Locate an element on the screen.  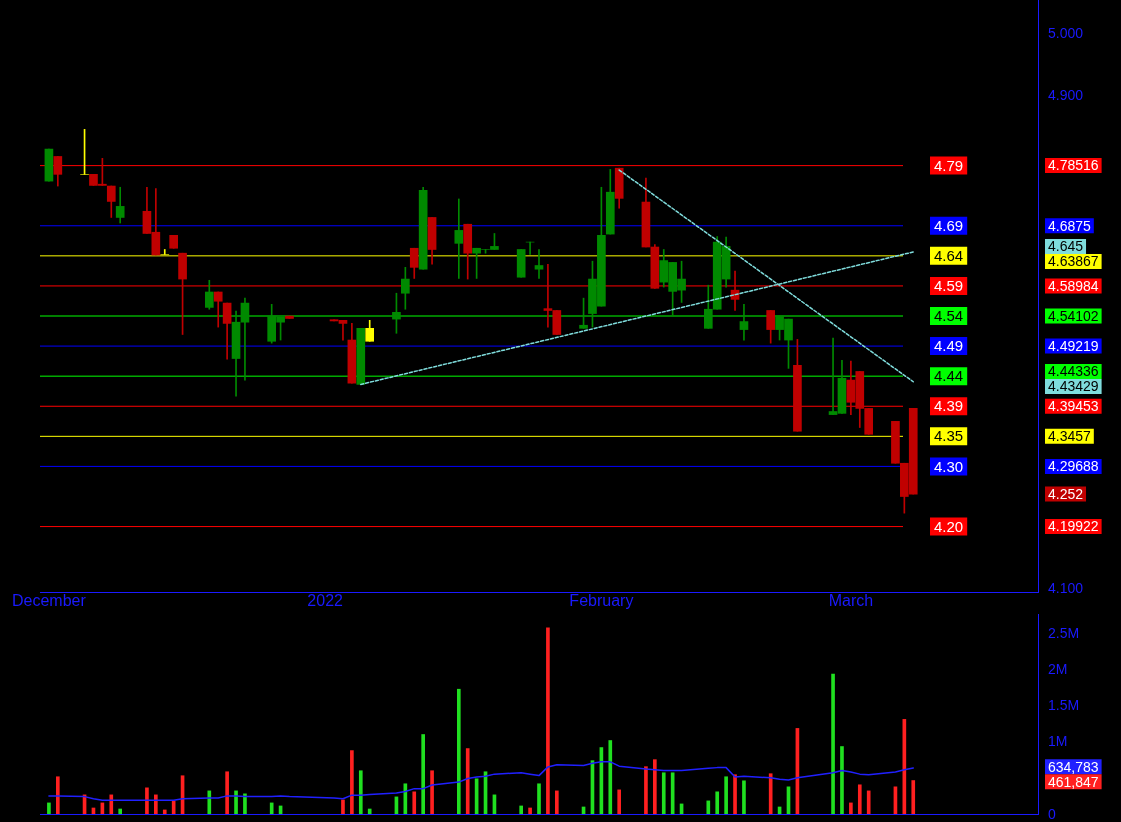
ref-line-label: 4.35 is located at coordinates (949, 436).